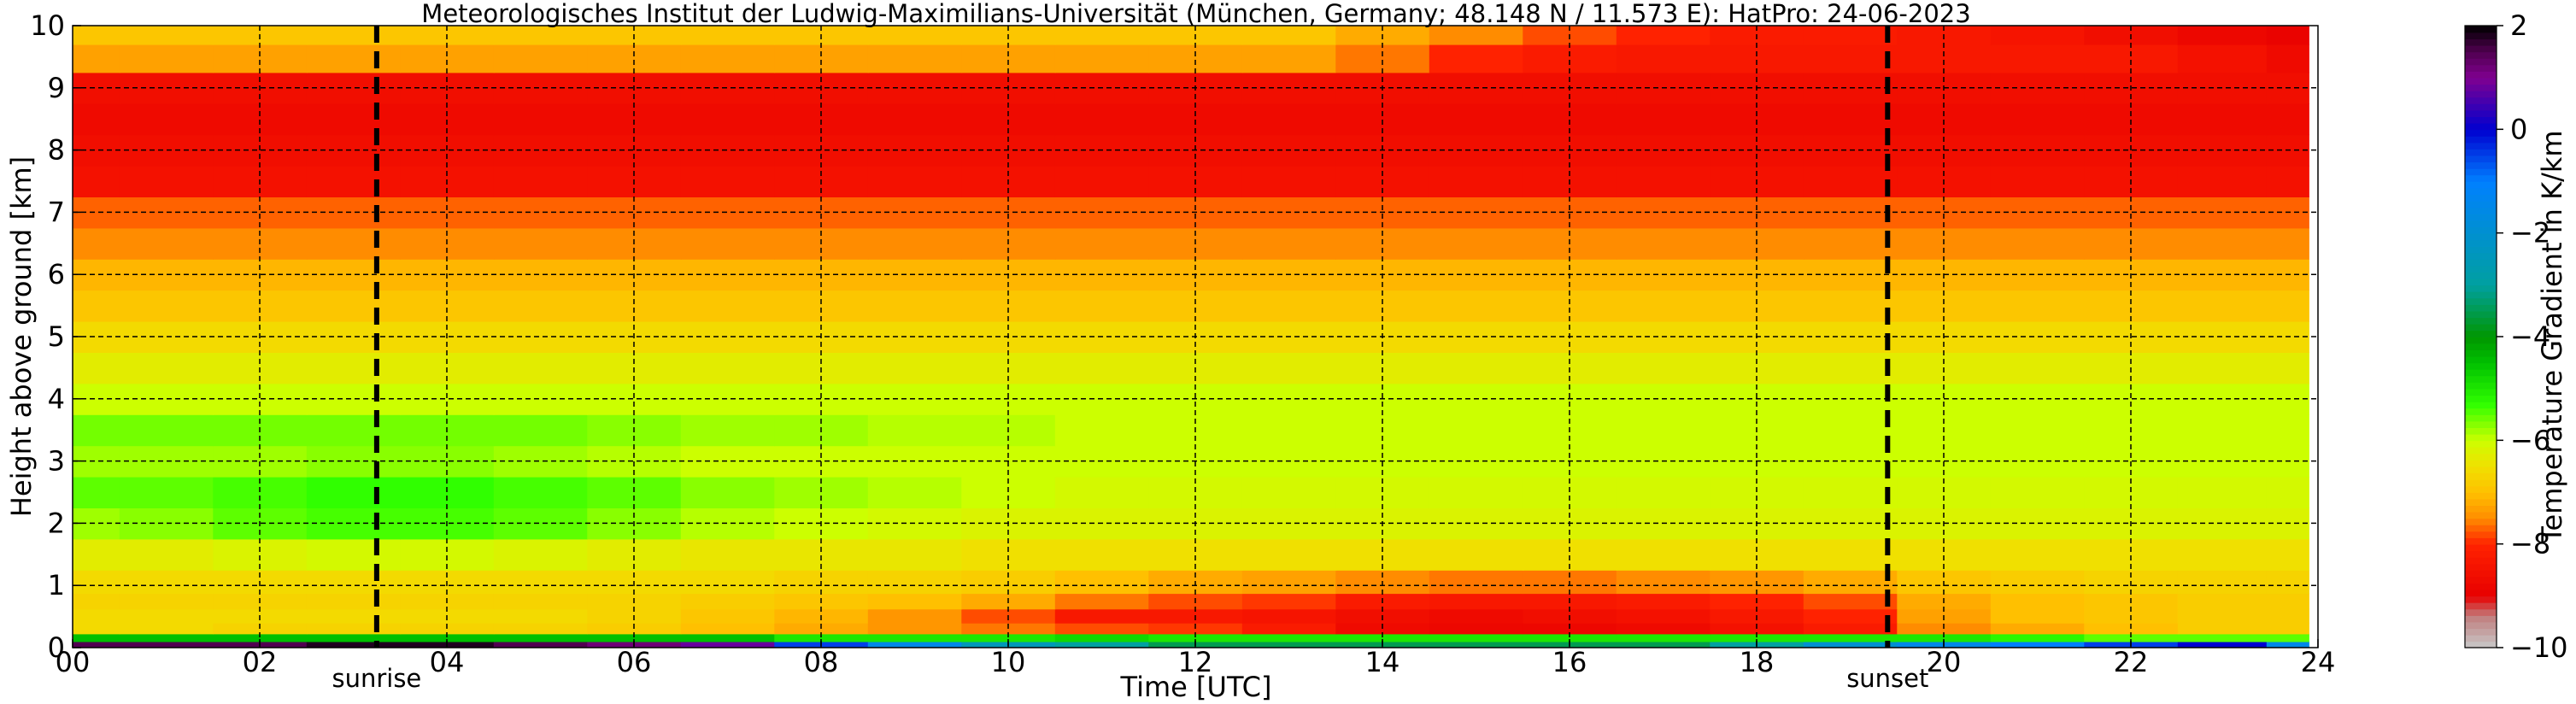  Describe the element at coordinates (821, 662) in the screenshot. I see `x-tick-label: 08` at that location.